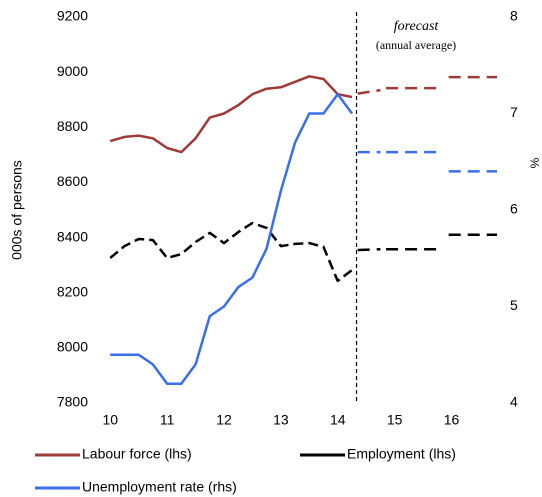 The height and width of the screenshot is (497, 542). I want to click on y-tick-label: 8600, so click(72, 181).